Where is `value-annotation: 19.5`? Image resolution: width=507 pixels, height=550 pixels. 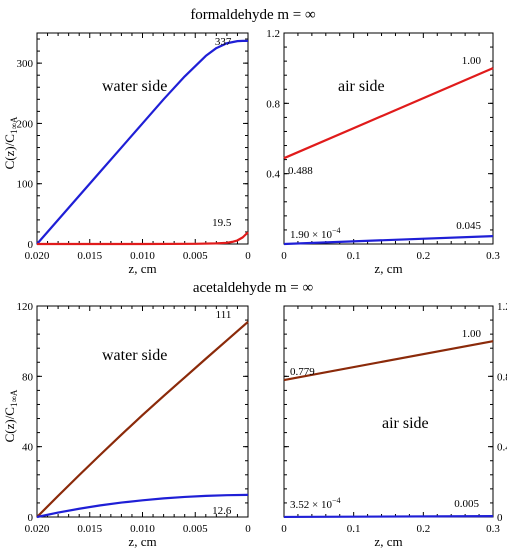
value-annotation: 19.5 is located at coordinates (222, 223).